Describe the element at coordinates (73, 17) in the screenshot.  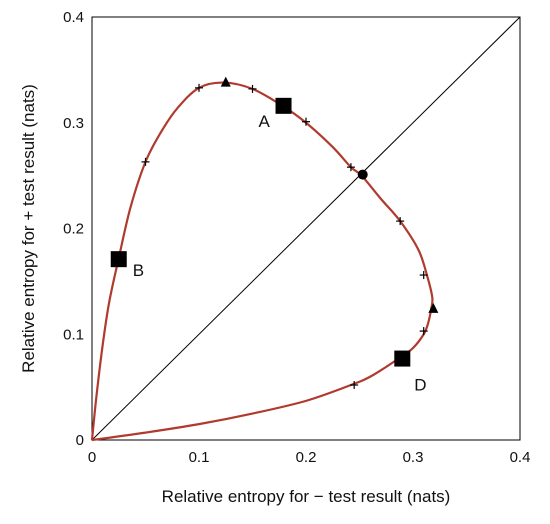
I see `y-tick-label: 0.4` at that location.